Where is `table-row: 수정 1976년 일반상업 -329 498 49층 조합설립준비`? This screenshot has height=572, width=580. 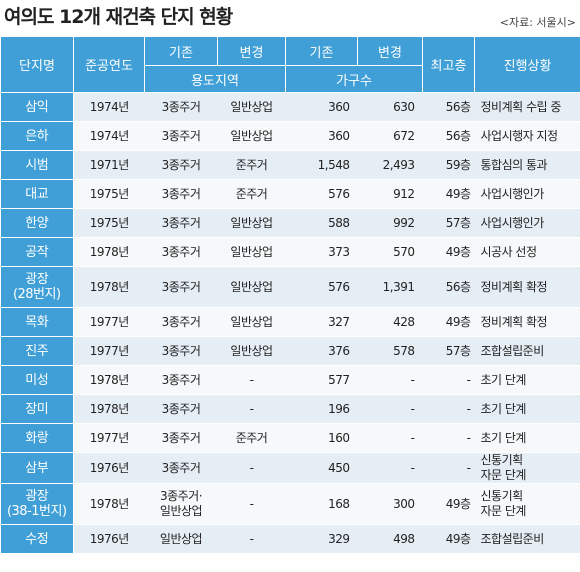 table-row: 수정 1976년 일반상업 -329 498 49층 조합설립준비 is located at coordinates (290, 539).